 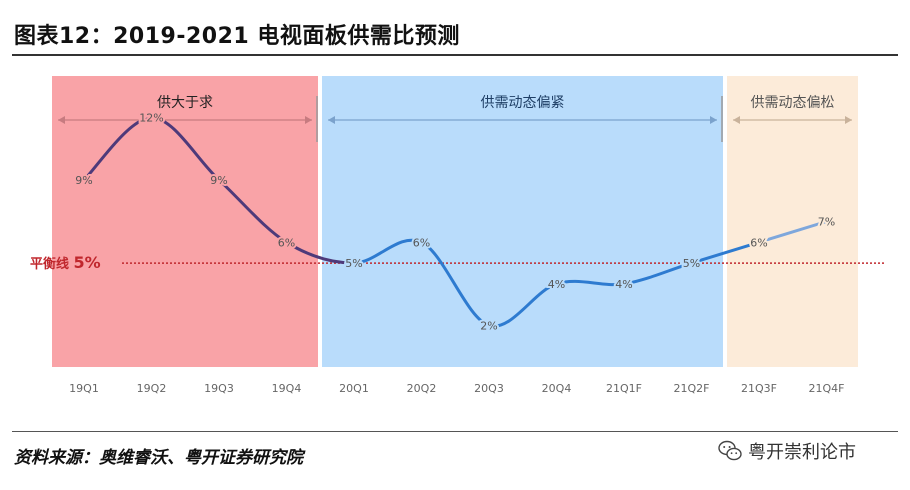 What do you see at coordinates (523, 103) in the screenshot?
I see `region-label: 供需动态偏紧` at bounding box center [523, 103].